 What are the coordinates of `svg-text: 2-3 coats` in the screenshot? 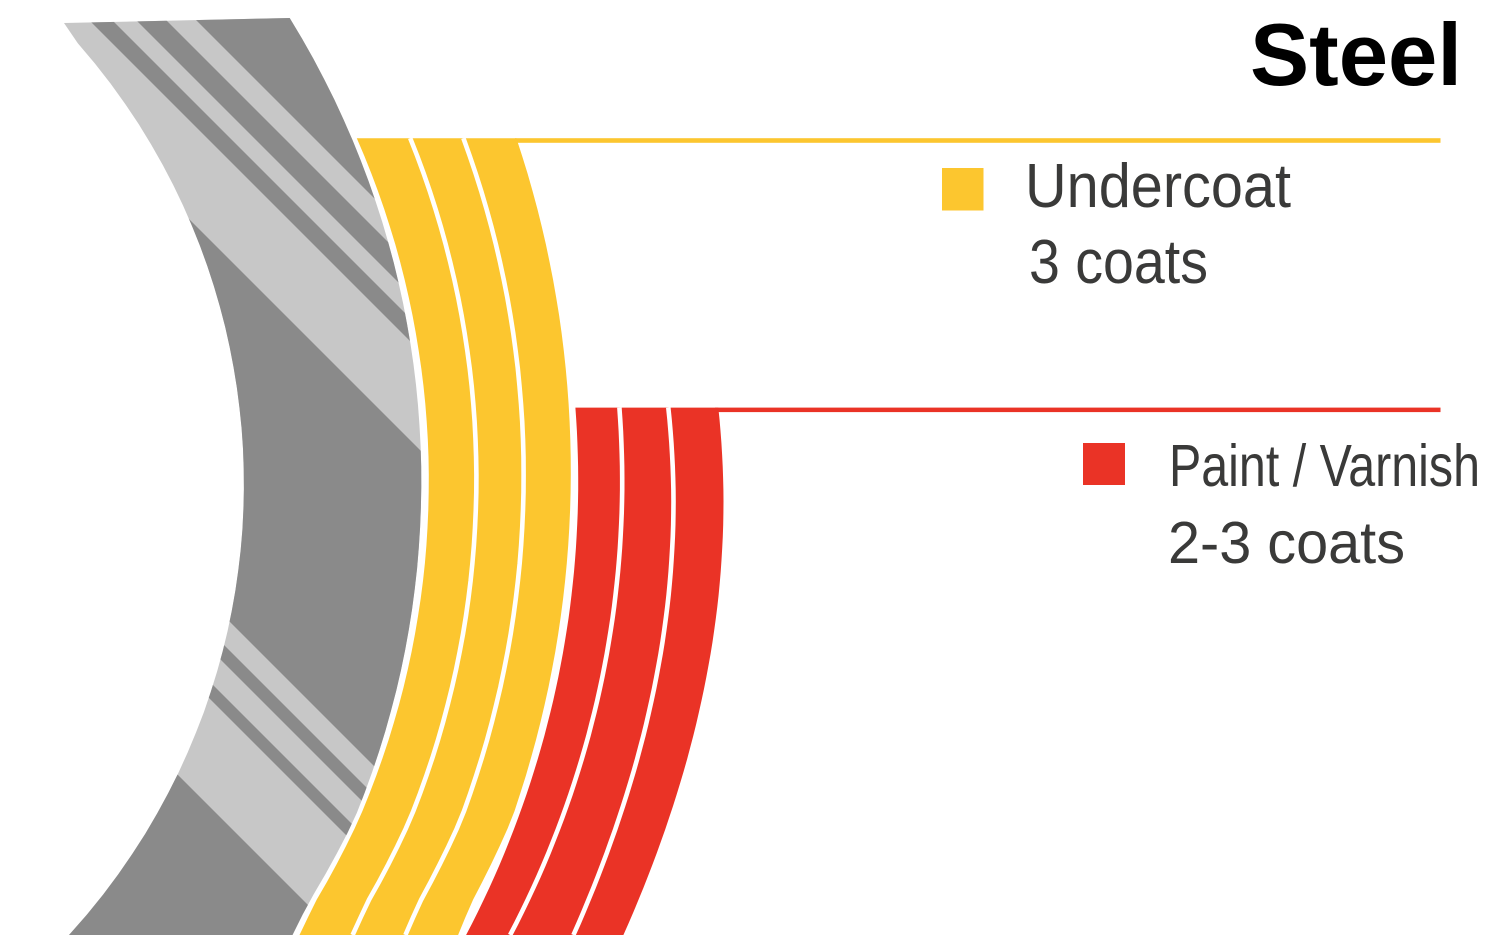 It's located at (1286, 543).